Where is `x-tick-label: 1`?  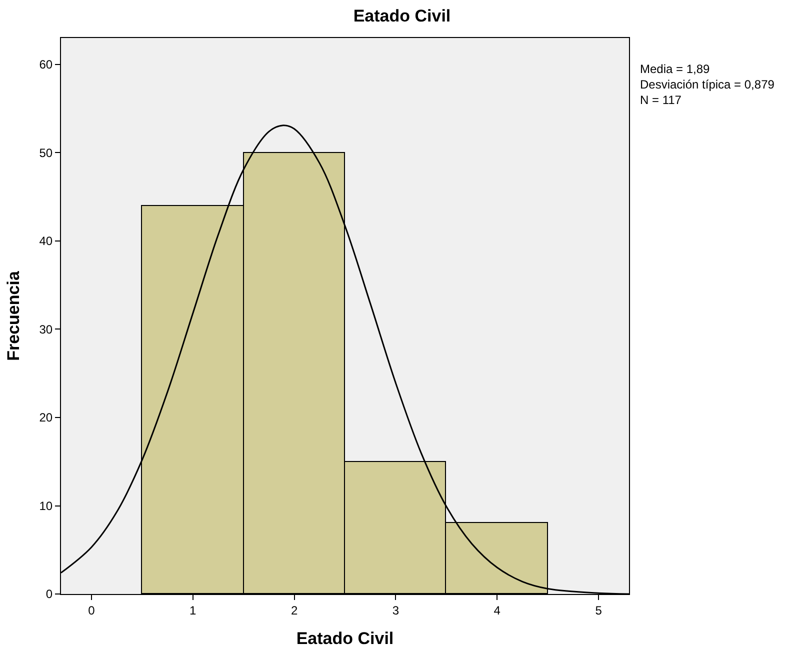
x-tick-label: 1 is located at coordinates (193, 610).